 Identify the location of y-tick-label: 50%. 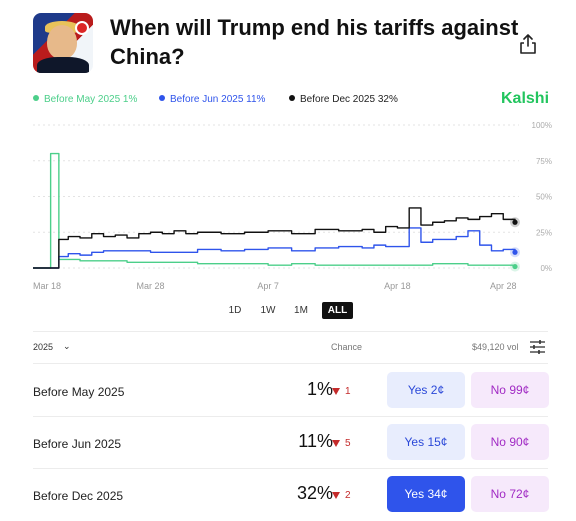
(544, 197).